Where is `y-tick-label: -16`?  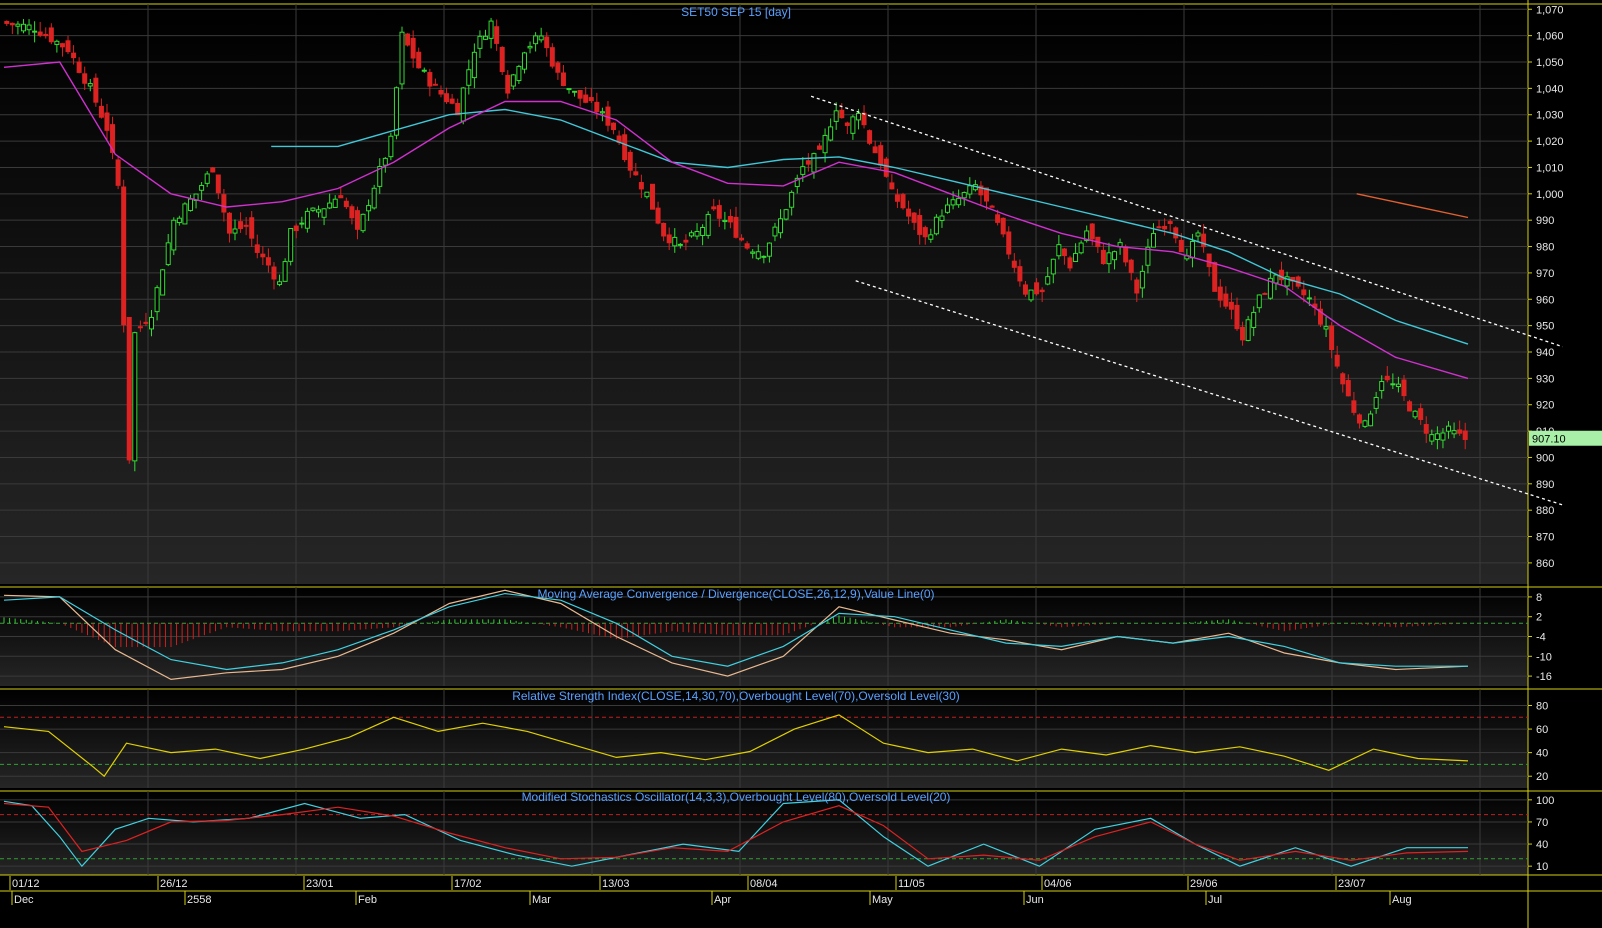
y-tick-label: -16 is located at coordinates (1544, 677).